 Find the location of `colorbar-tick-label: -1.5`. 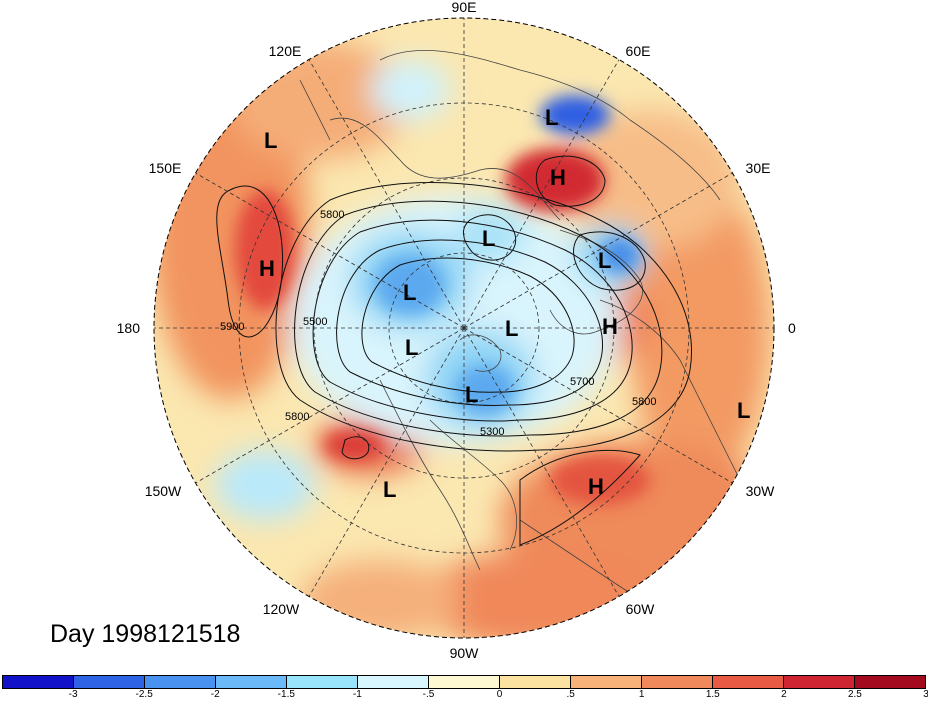

colorbar-tick-label: -1.5 is located at coordinates (286, 694).